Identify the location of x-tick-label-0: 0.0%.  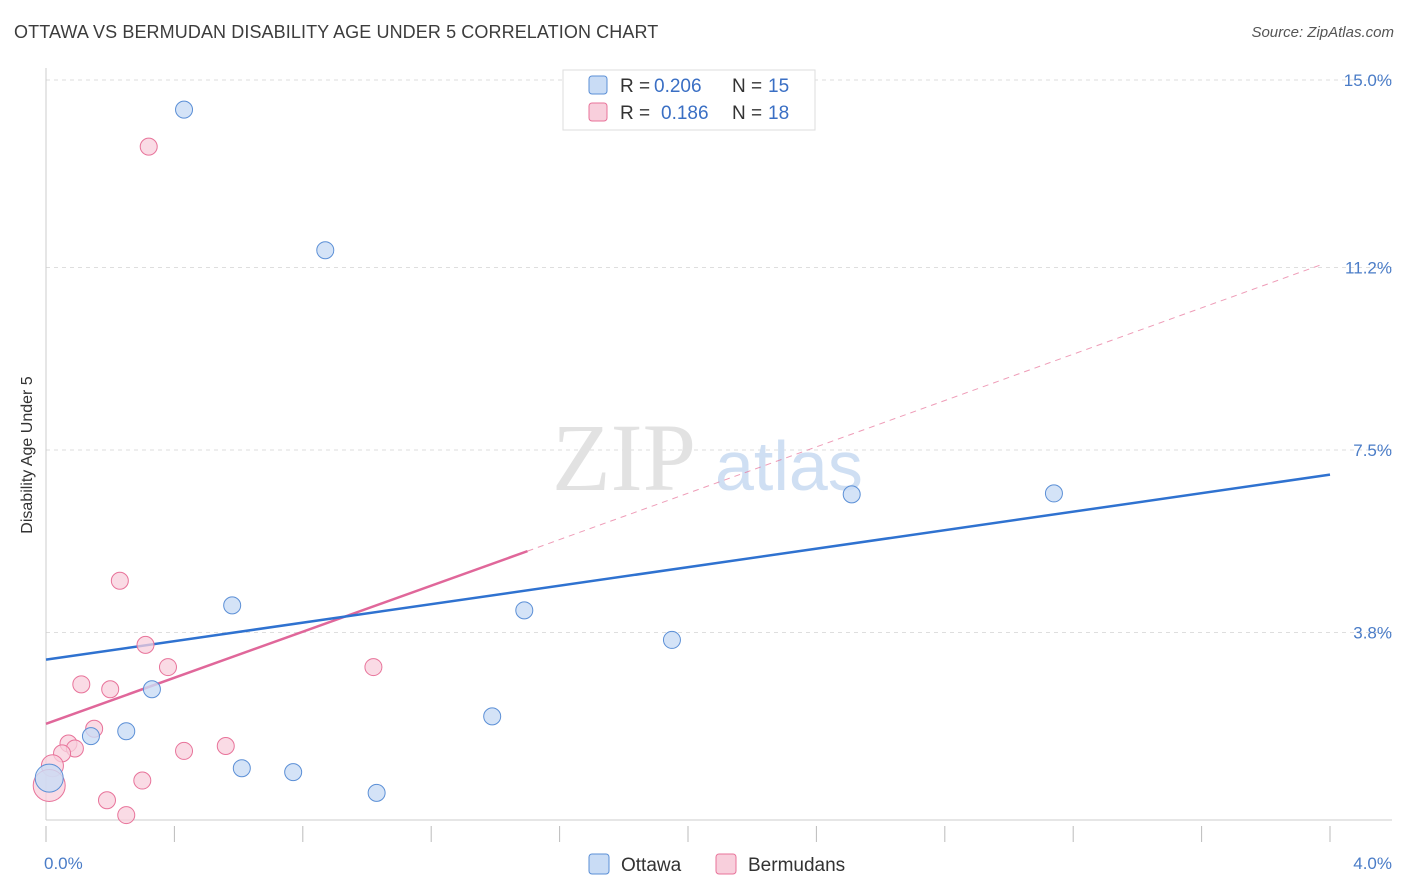
(63, 863).